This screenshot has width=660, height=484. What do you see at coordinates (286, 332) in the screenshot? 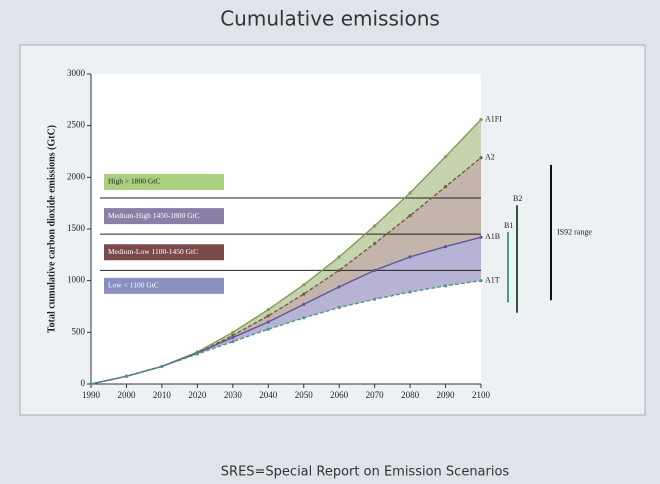
I see `series-line` at bounding box center [286, 332].